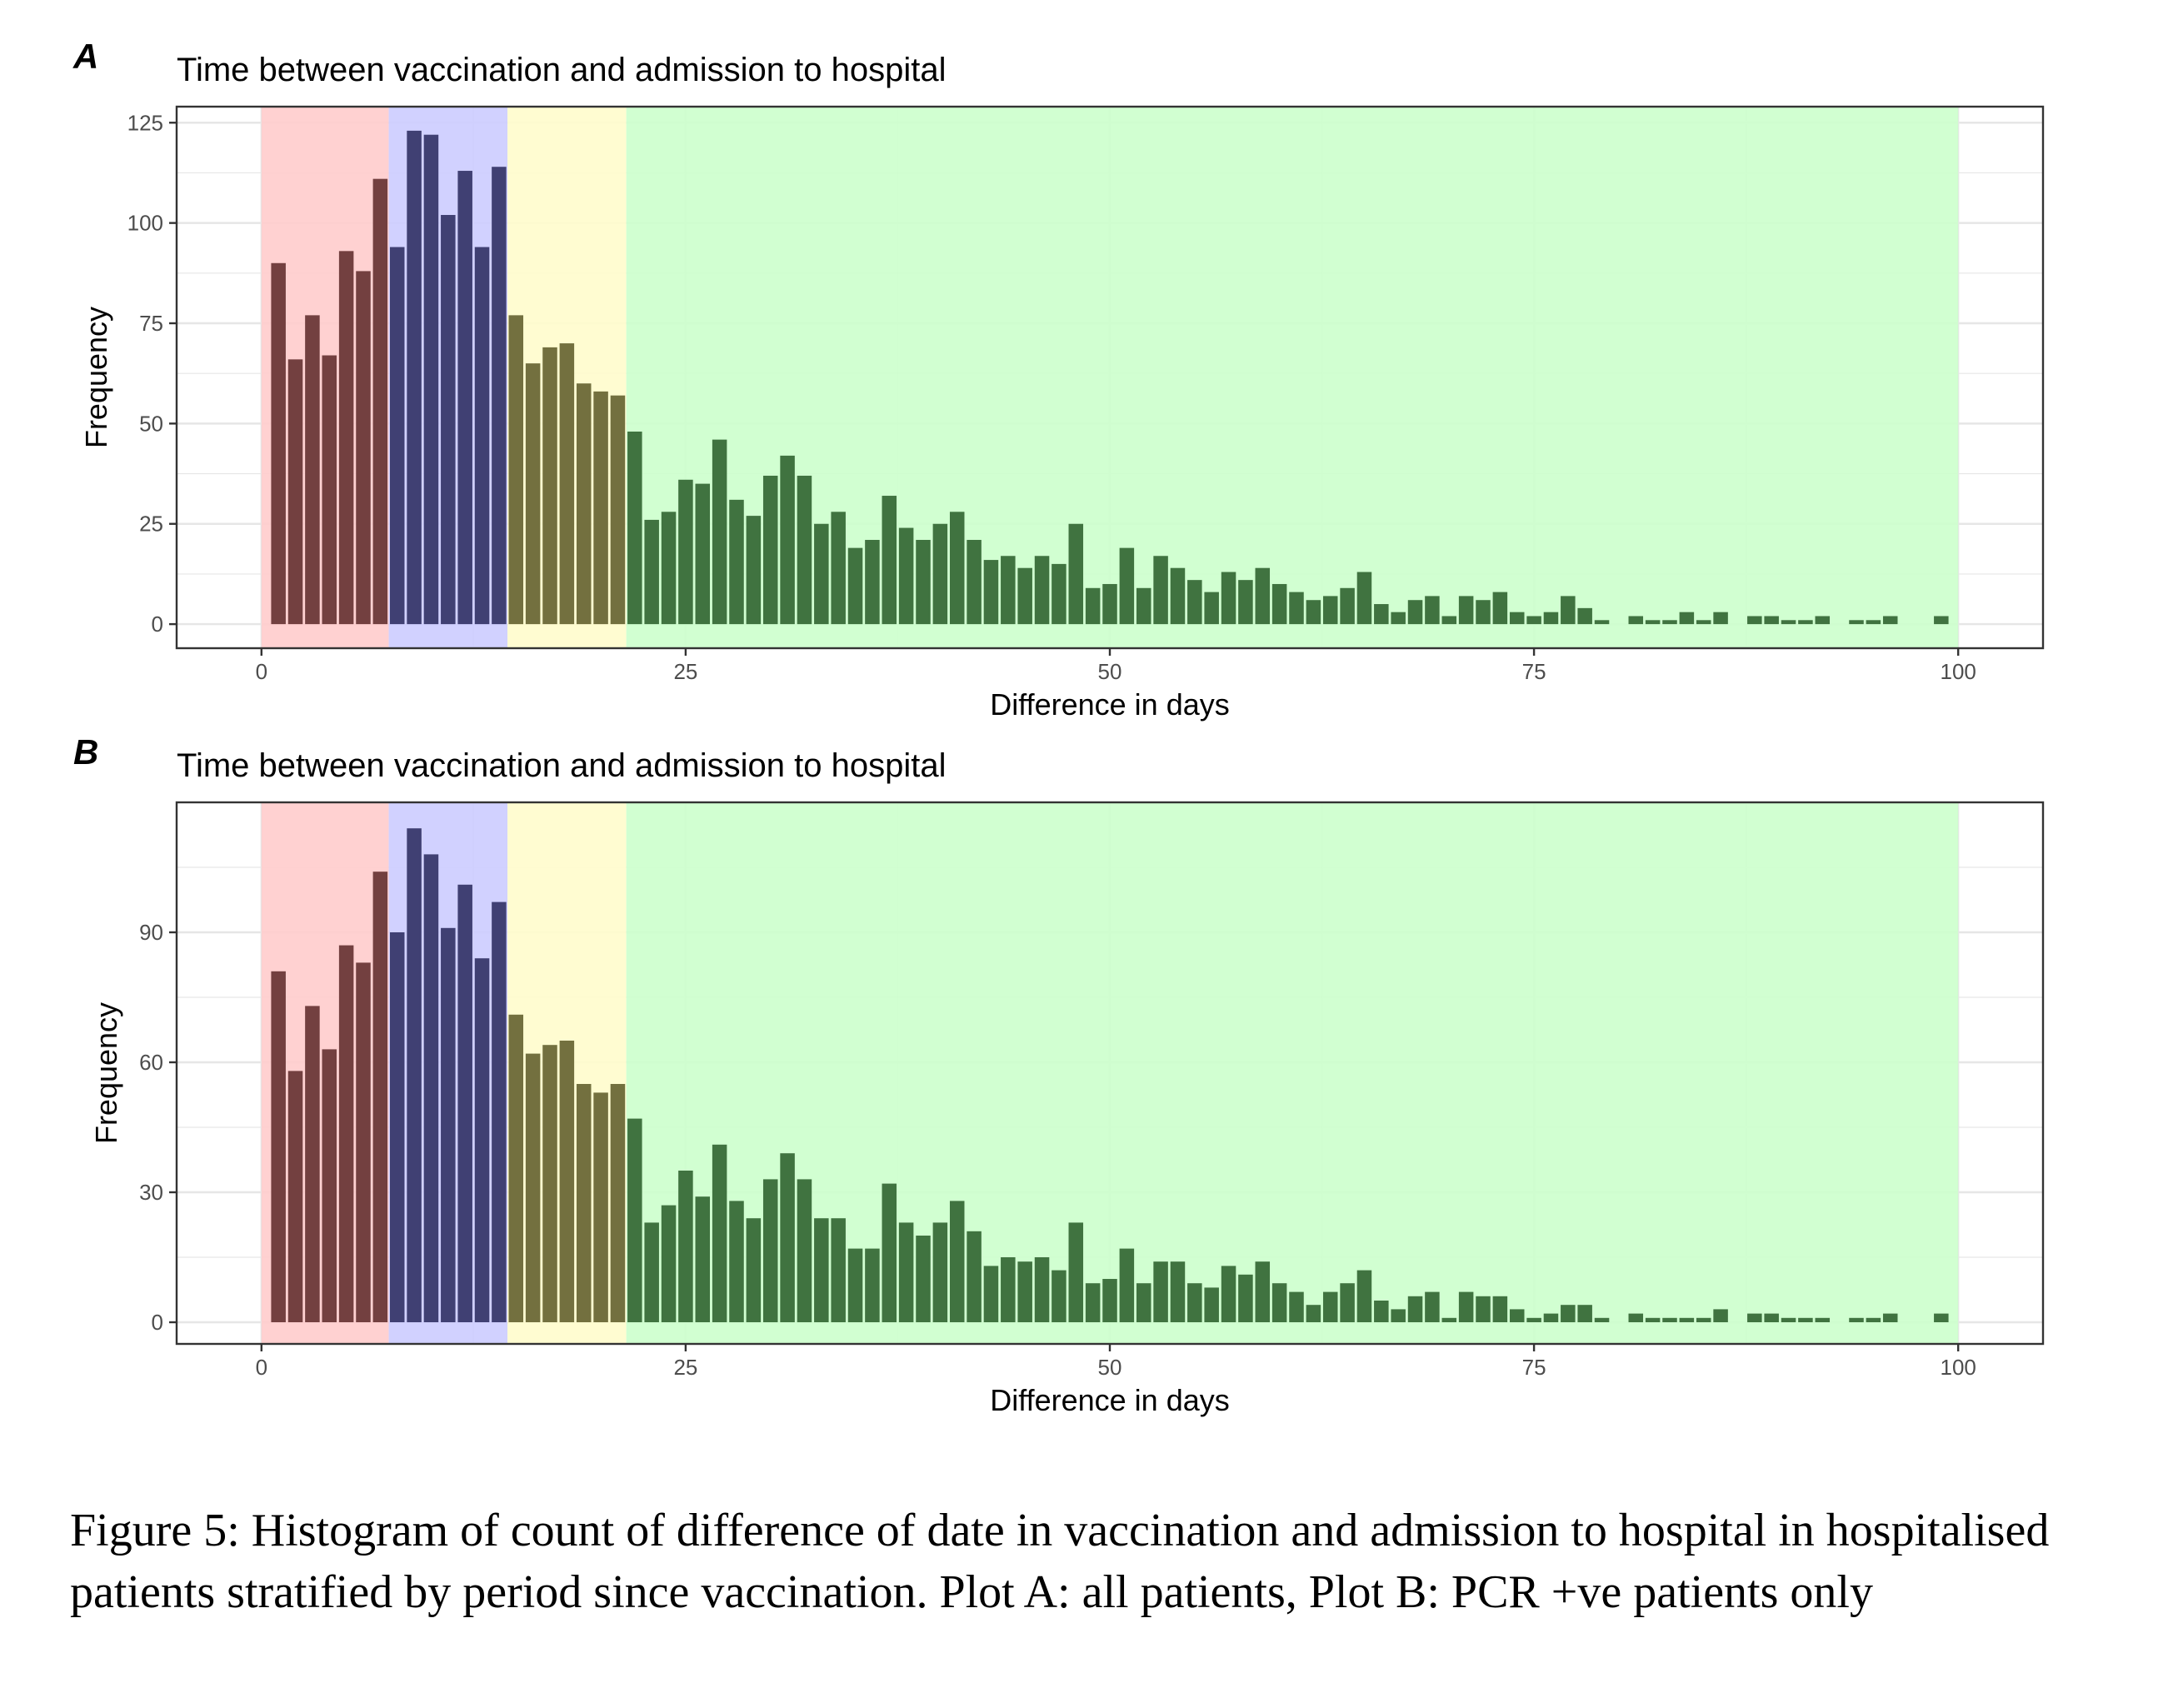  What do you see at coordinates (85, 752) in the screenshot?
I see `panel-letter: B` at bounding box center [85, 752].